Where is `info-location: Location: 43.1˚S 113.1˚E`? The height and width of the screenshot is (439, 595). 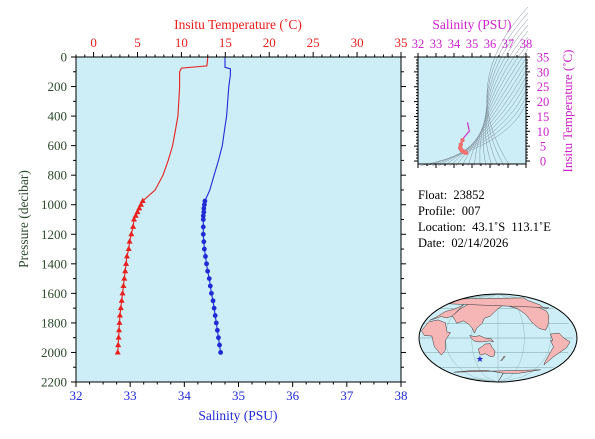 info-location: Location: 43.1˚S 113.1˚E is located at coordinates (484, 227).